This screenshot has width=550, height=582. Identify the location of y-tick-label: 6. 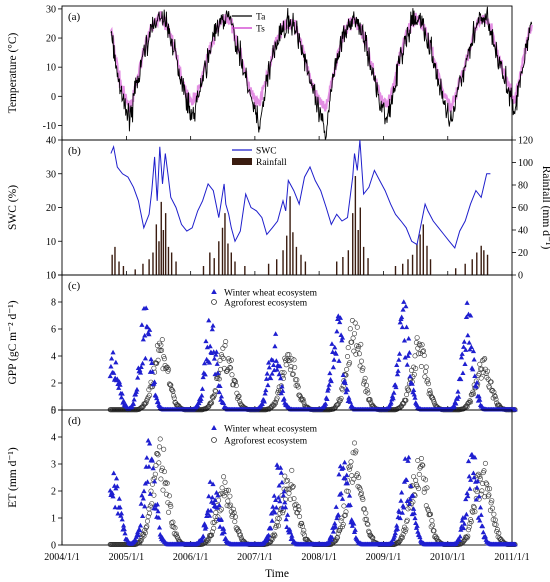
(53, 330).